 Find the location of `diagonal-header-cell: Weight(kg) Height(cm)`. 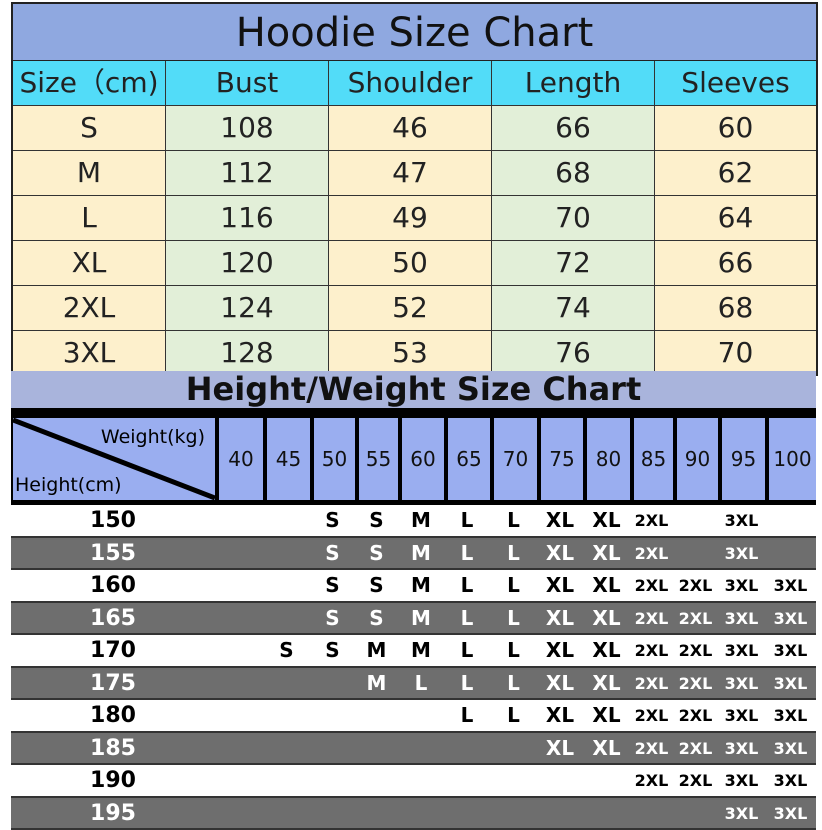

diagonal-header-cell: Weight(kg) Height(cm) is located at coordinates (114, 459).